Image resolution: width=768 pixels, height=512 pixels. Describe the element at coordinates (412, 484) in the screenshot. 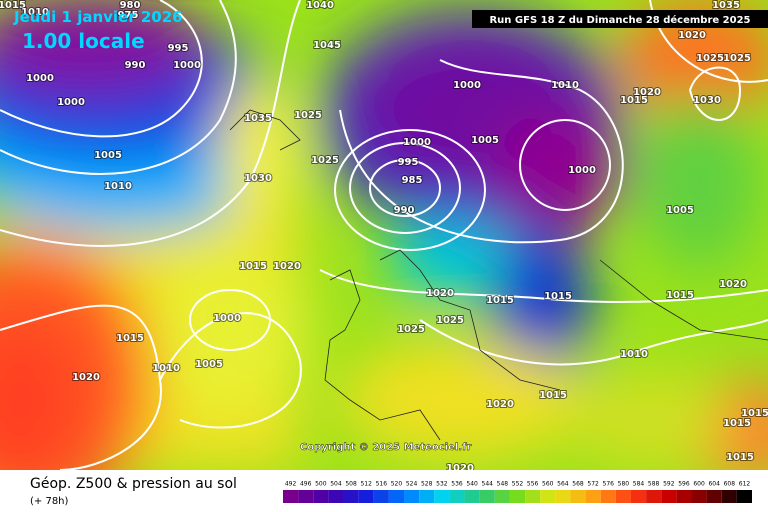

I see `scale-label: 524` at that location.